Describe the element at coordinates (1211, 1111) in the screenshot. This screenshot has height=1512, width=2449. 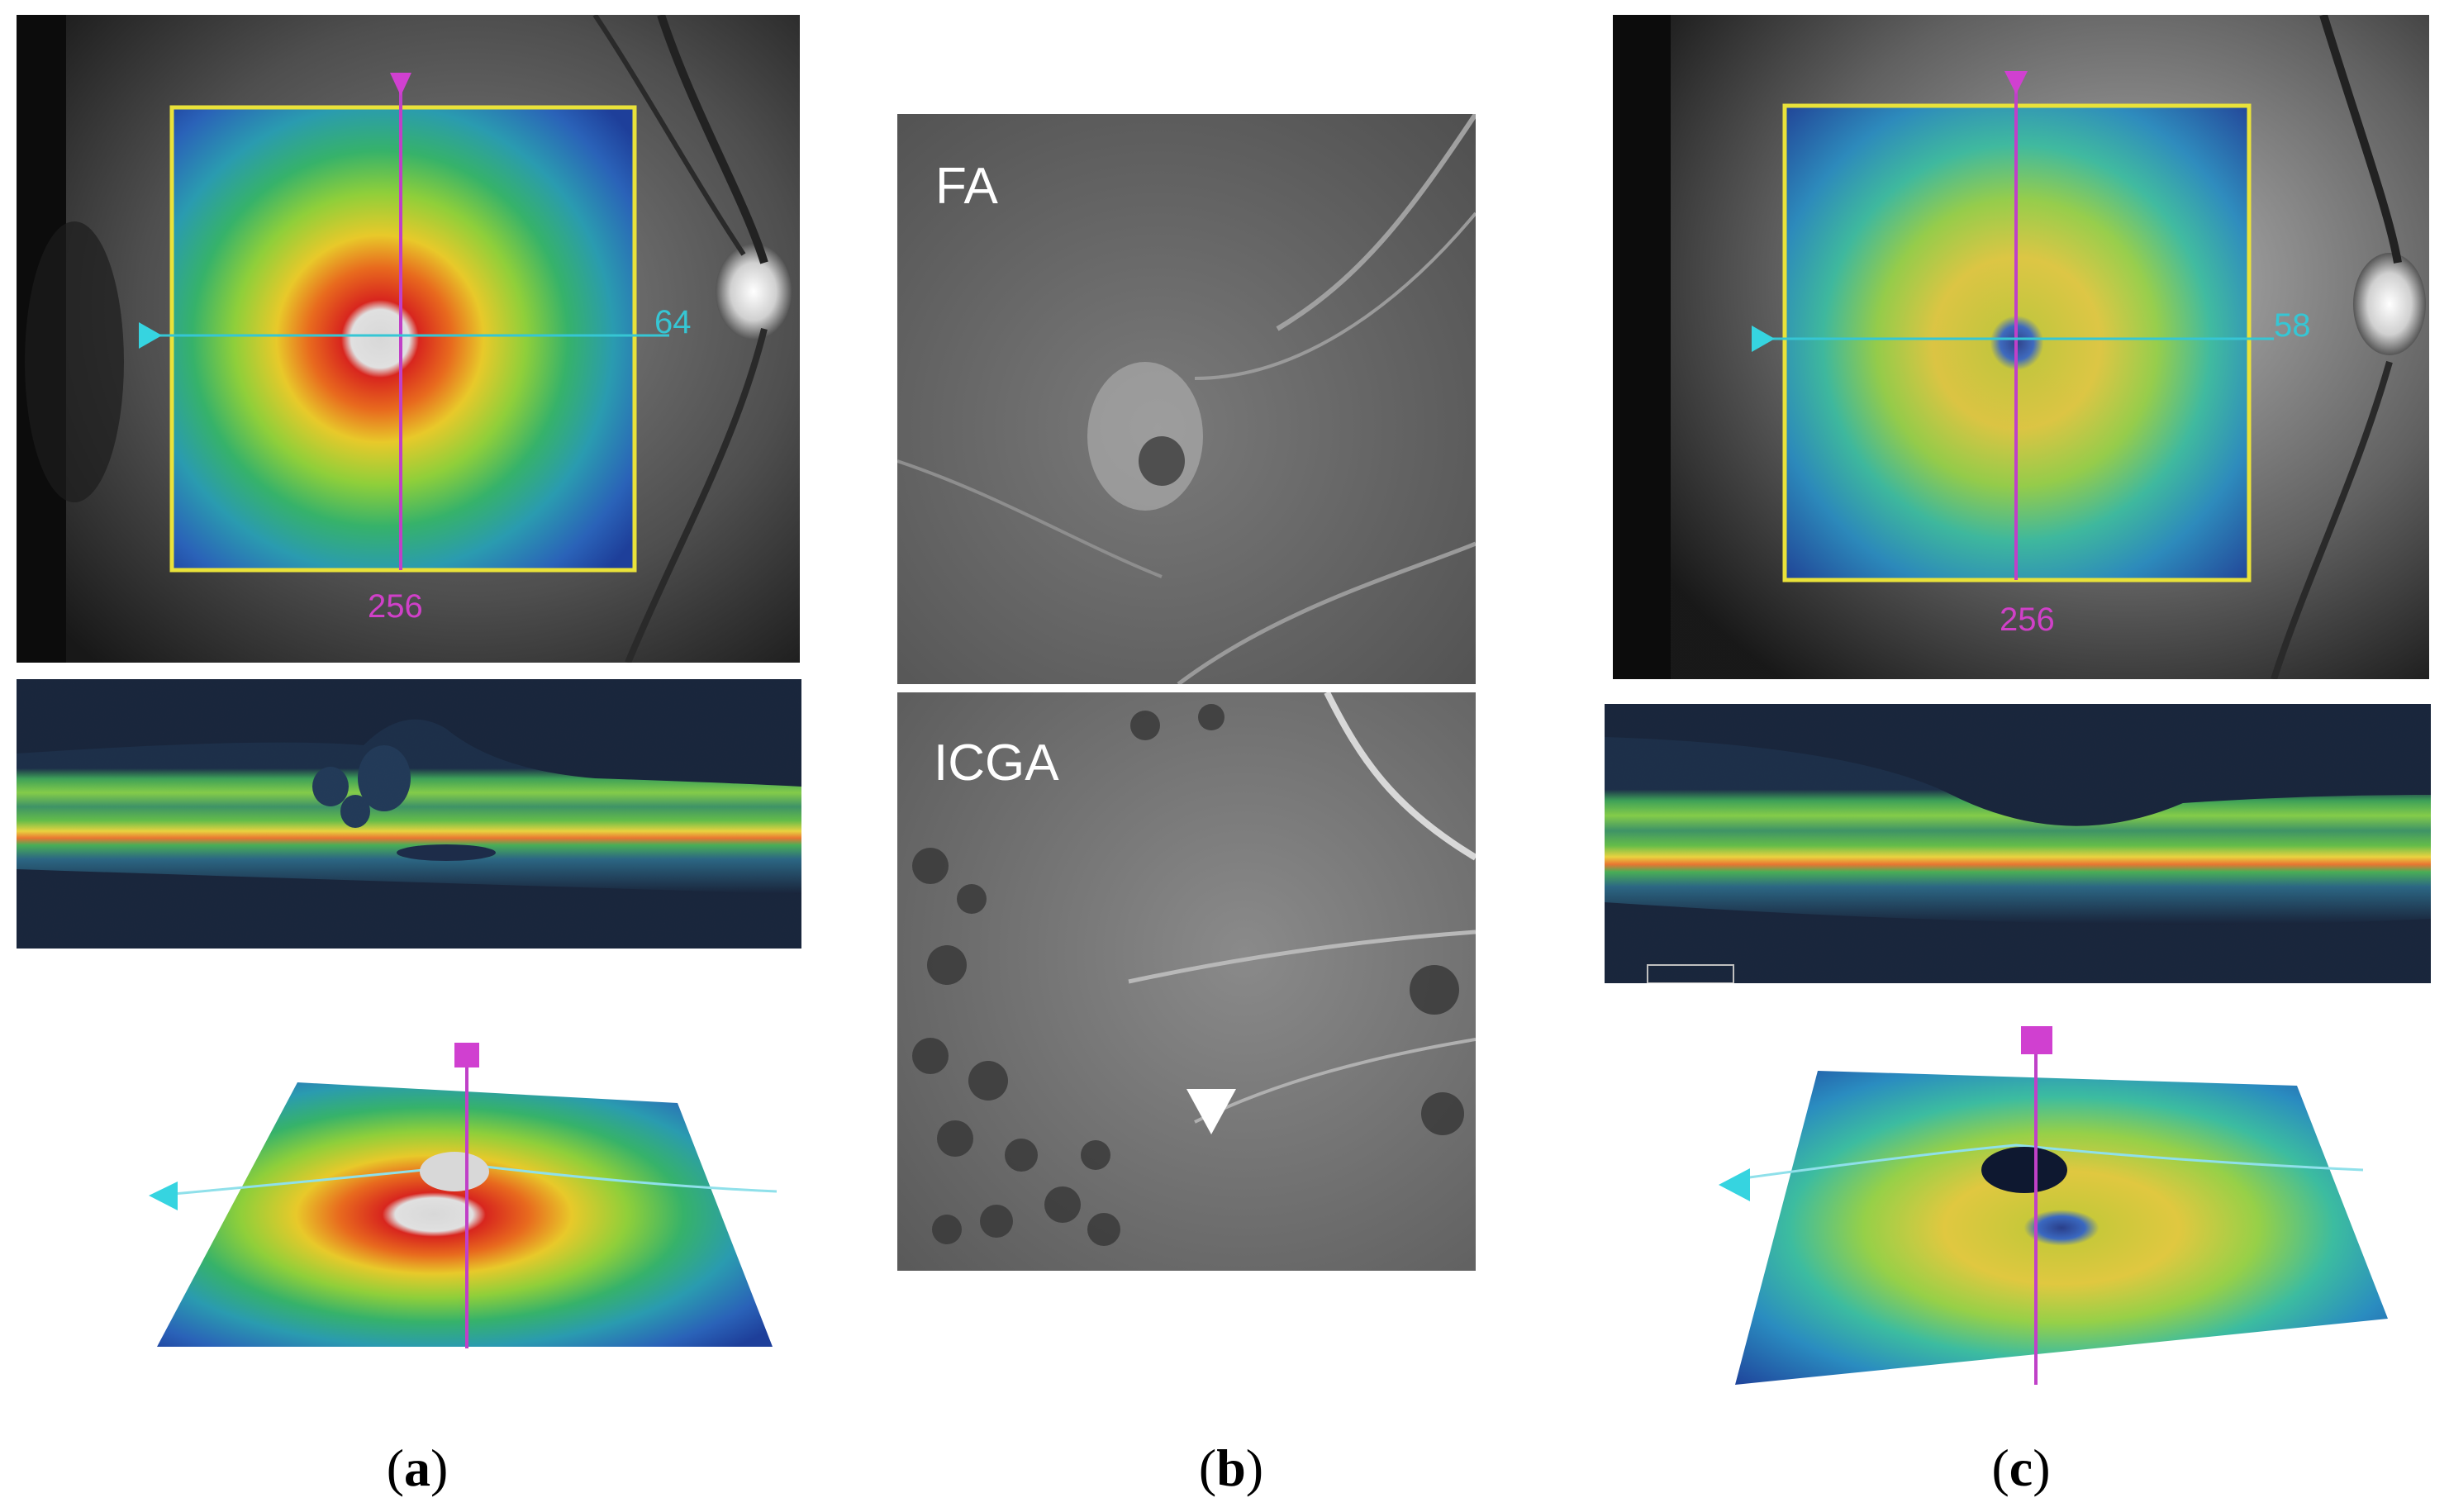
I see `arrowhead-icon` at that location.